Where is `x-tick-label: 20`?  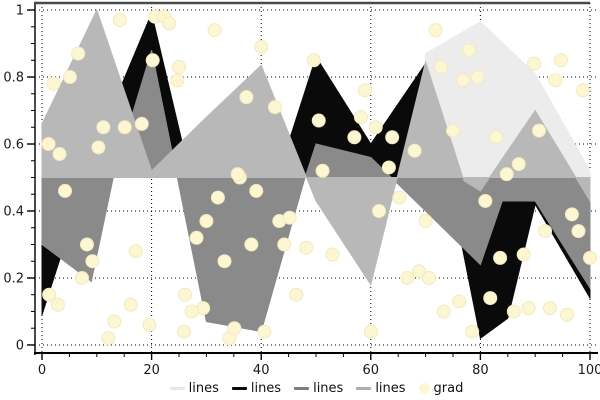 x-tick-label: 20 is located at coordinates (151, 370).